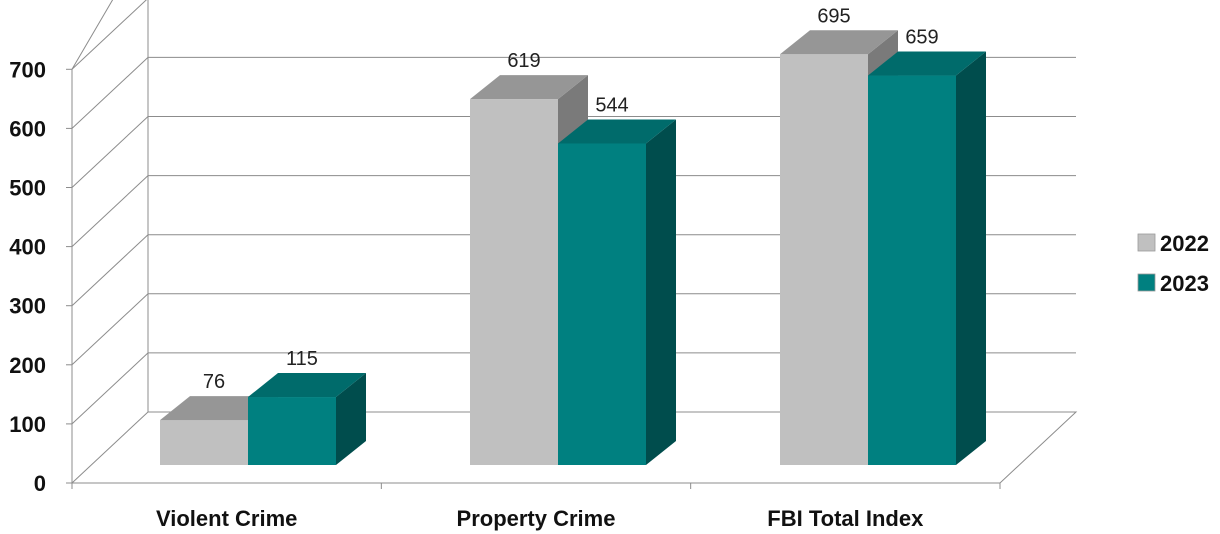  I want to click on data-label: 619, so click(523, 61).